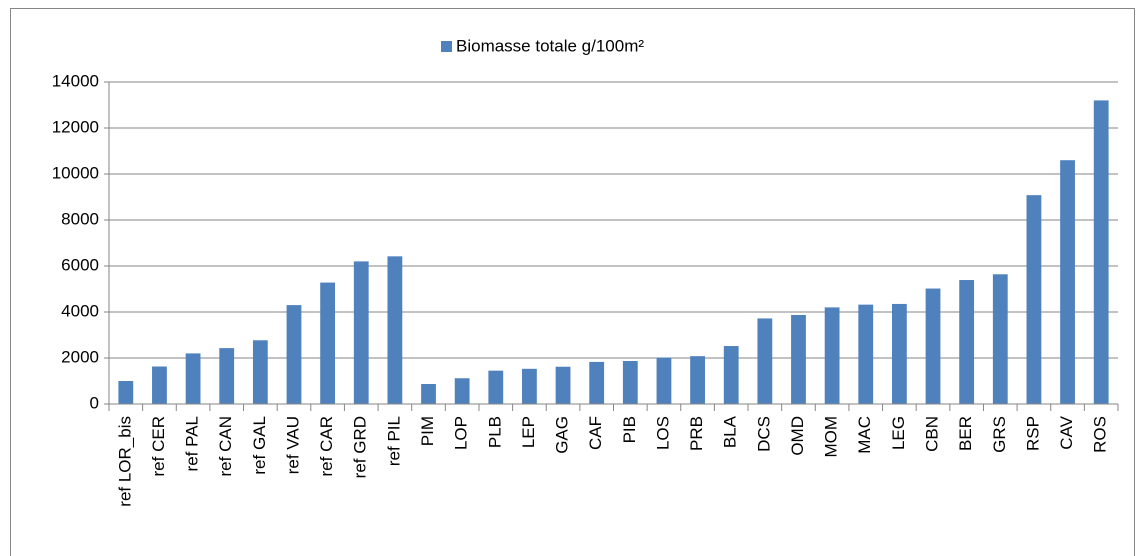  What do you see at coordinates (550, 45) in the screenshot?
I see `legend-label: Biomasse totale g/100m²` at bounding box center [550, 45].